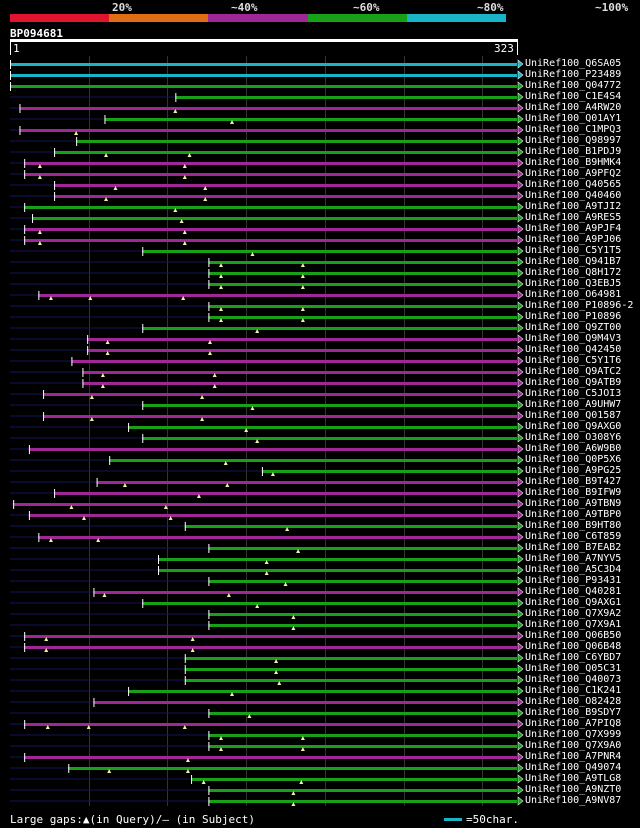 The height and width of the screenshot is (828, 640). What do you see at coordinates (573, 613) in the screenshot?
I see `hit-label: UniRef100_Q7X9A2` at bounding box center [573, 613].